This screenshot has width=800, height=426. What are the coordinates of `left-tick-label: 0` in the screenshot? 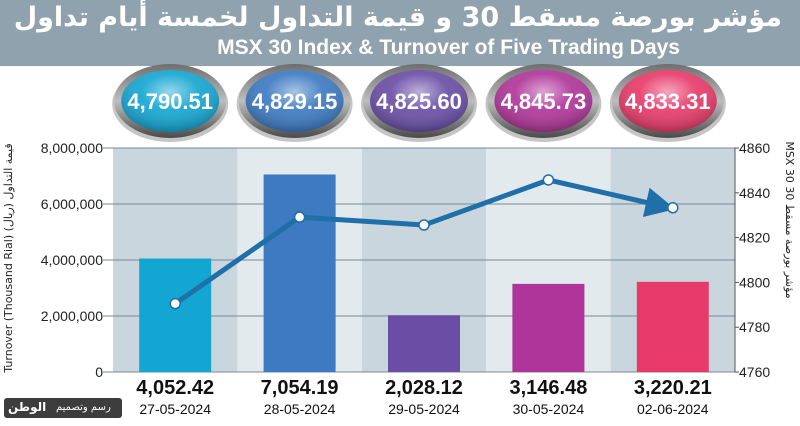 It's located at (99, 372).